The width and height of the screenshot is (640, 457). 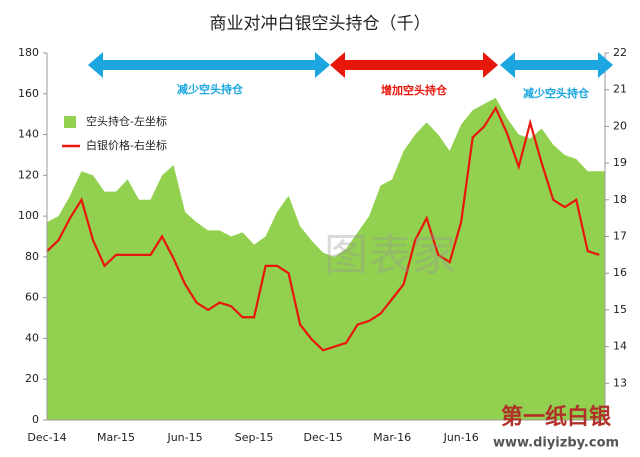 What do you see at coordinates (32, 256) in the screenshot?
I see `y-tick-label: 80` at bounding box center [32, 256].